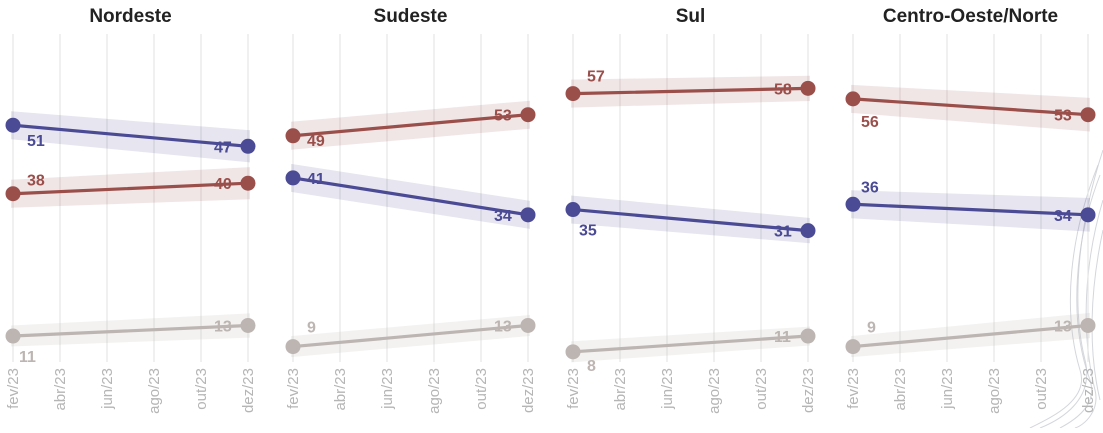 The width and height of the screenshot is (1103, 433). What do you see at coordinates (36, 141) in the screenshot?
I see `data-label: 51` at bounding box center [36, 141].